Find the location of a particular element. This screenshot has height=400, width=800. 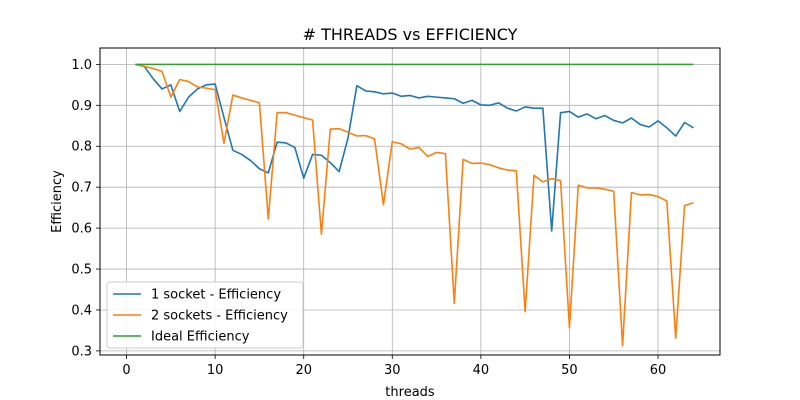

y-tick-label: 0.3 is located at coordinates (81, 351).